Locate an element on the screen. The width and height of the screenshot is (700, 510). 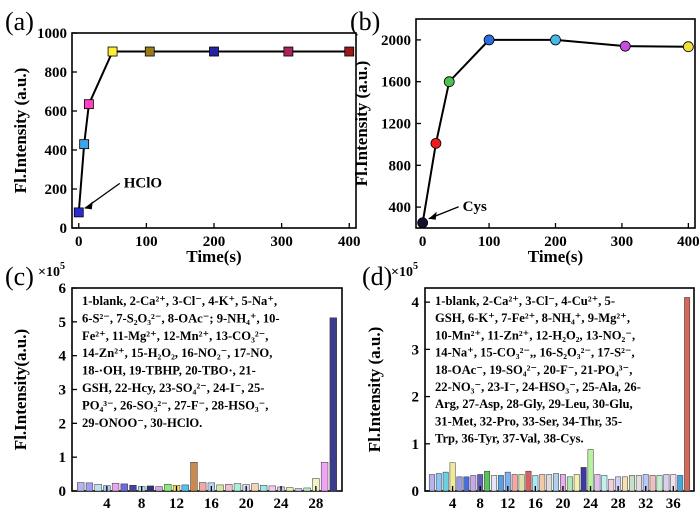
legend-line: 31-Met, 32-Pro, 33-Ser, 34-Thr, 35- is located at coordinates (528, 421).